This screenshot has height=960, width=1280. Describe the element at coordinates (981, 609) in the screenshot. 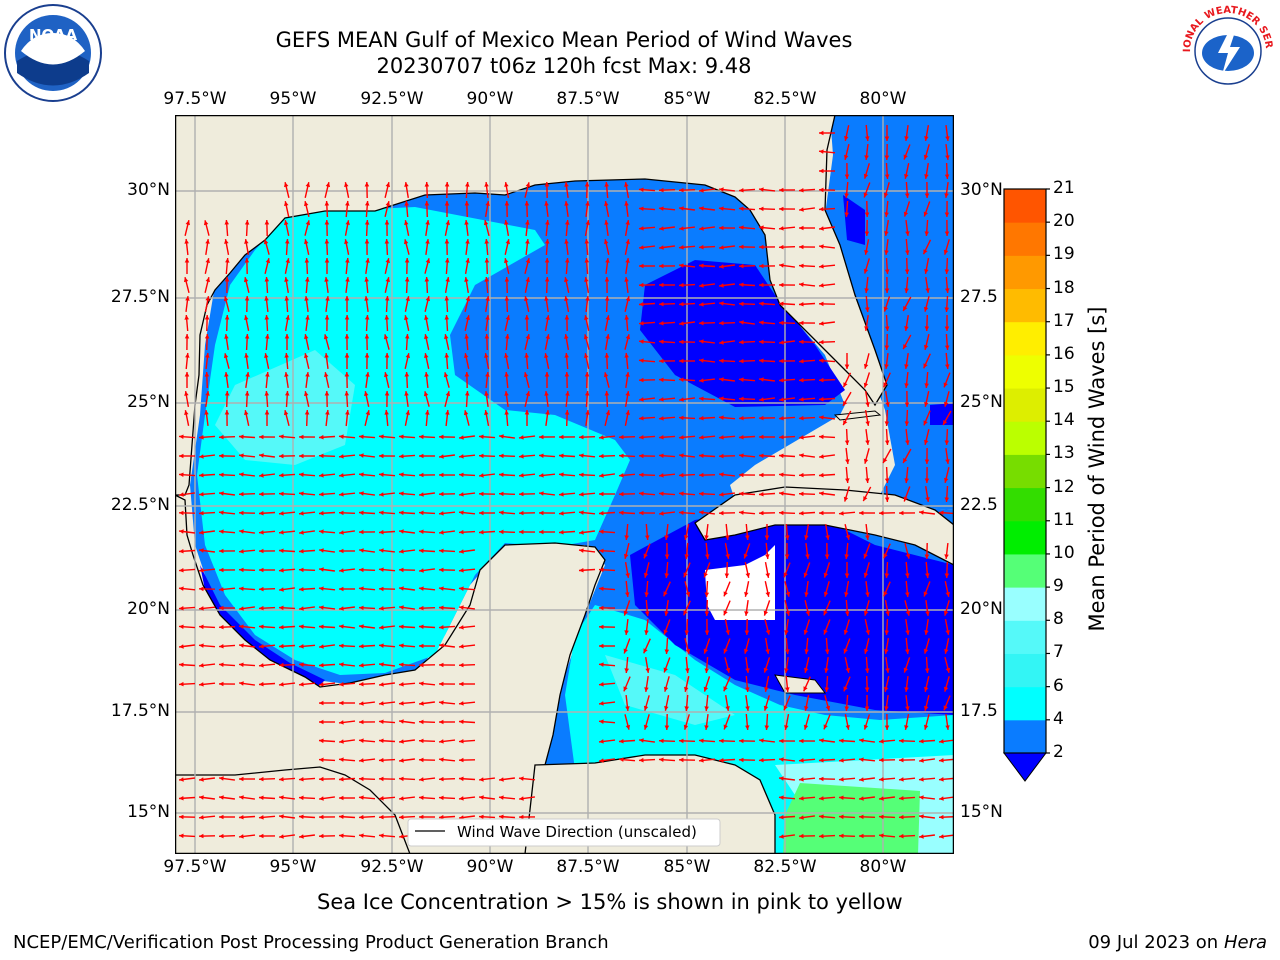

I see `lat-label-right: 20°N` at that location.